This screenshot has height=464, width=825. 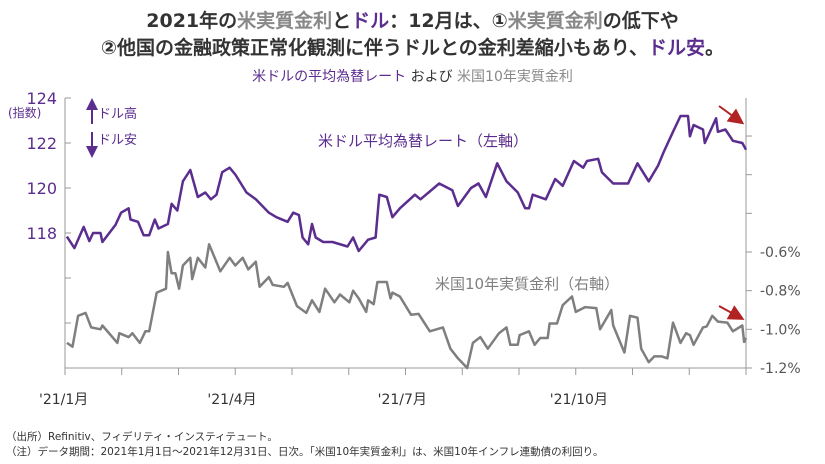 I want to click on left-tick-label: 120, so click(x=41, y=188).